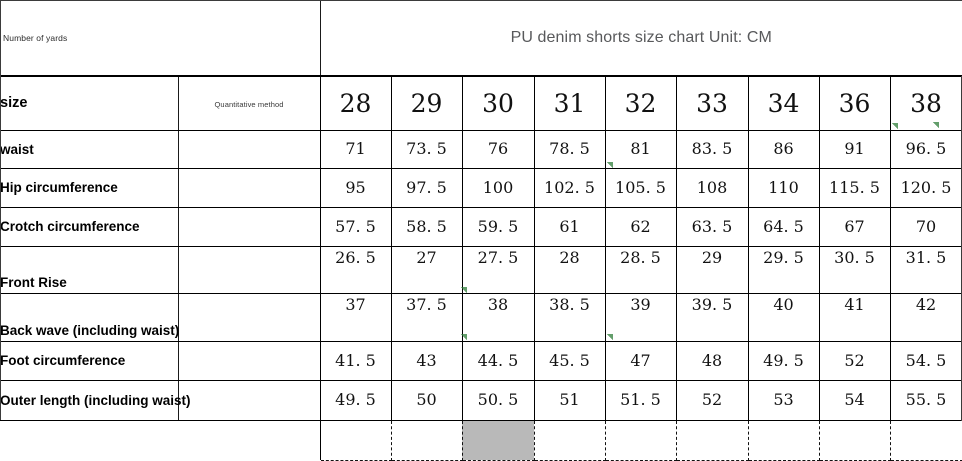 The image size is (962, 461). Describe the element at coordinates (427, 149) in the screenshot. I see `cell-waist-29: 73. 5` at that location.